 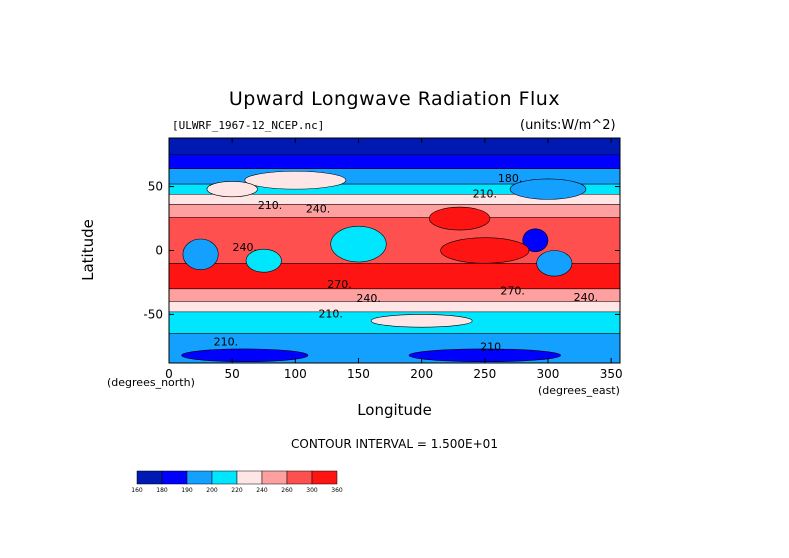 What do you see at coordinates (237, 490) in the screenshot?
I see `colorbar-label-4: 220` at bounding box center [237, 490].